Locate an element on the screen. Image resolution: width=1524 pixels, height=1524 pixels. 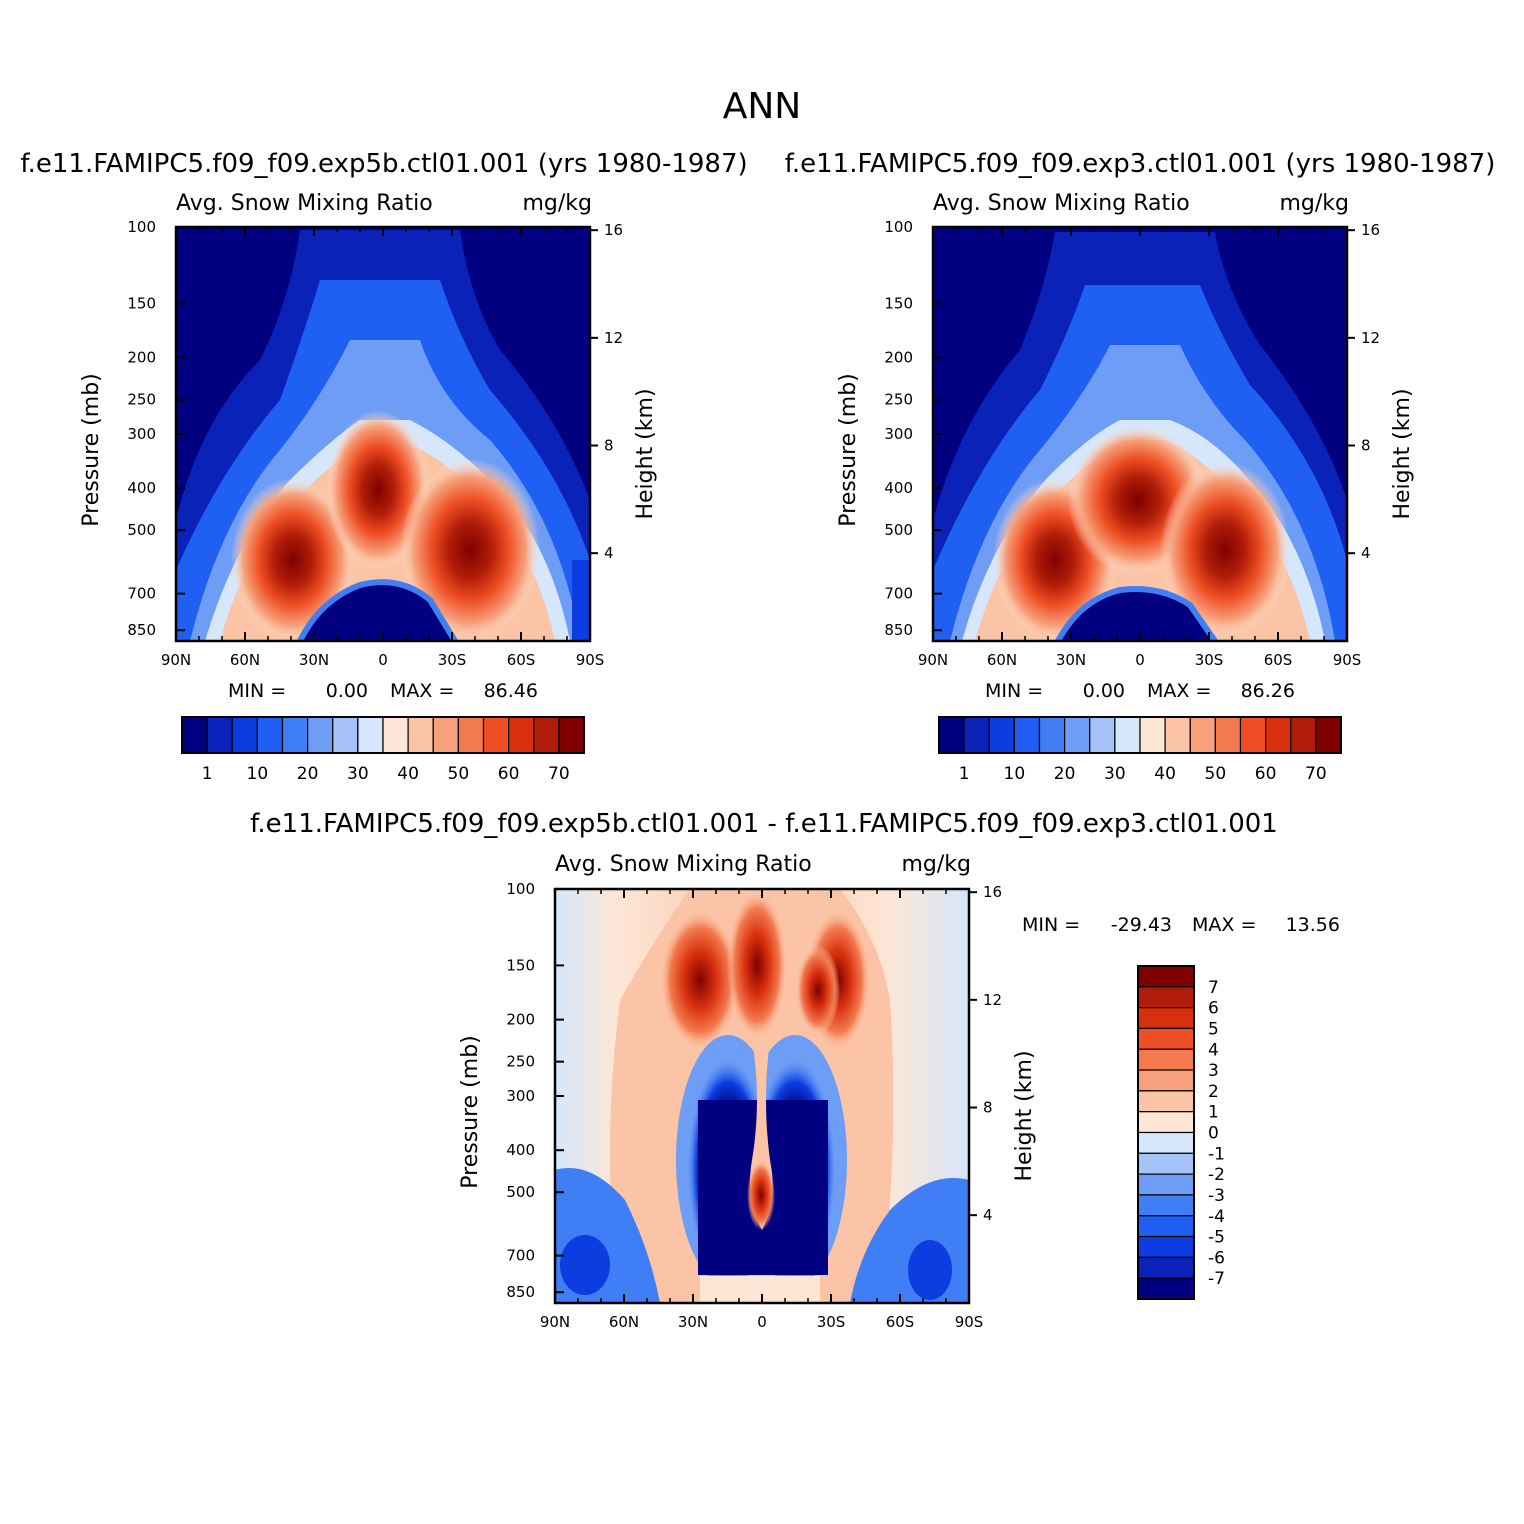
panel-2-colorbar-frame is located at coordinates (1140, 735).